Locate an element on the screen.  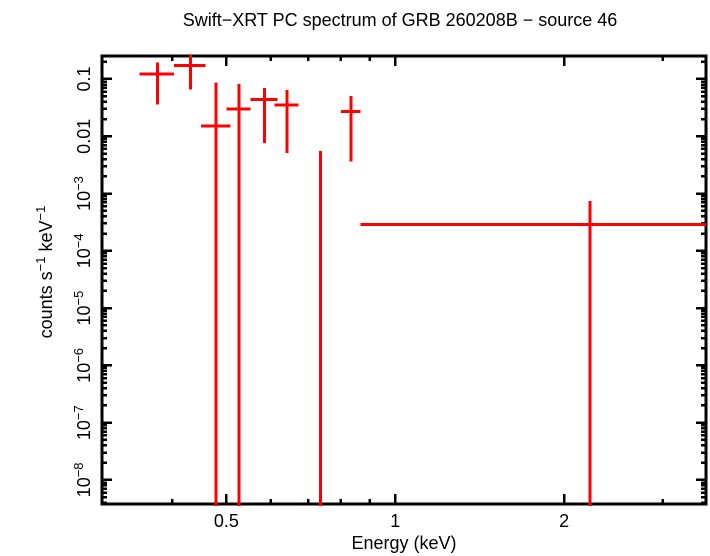
y-tick-label: 10−4 is located at coordinates (82, 250).